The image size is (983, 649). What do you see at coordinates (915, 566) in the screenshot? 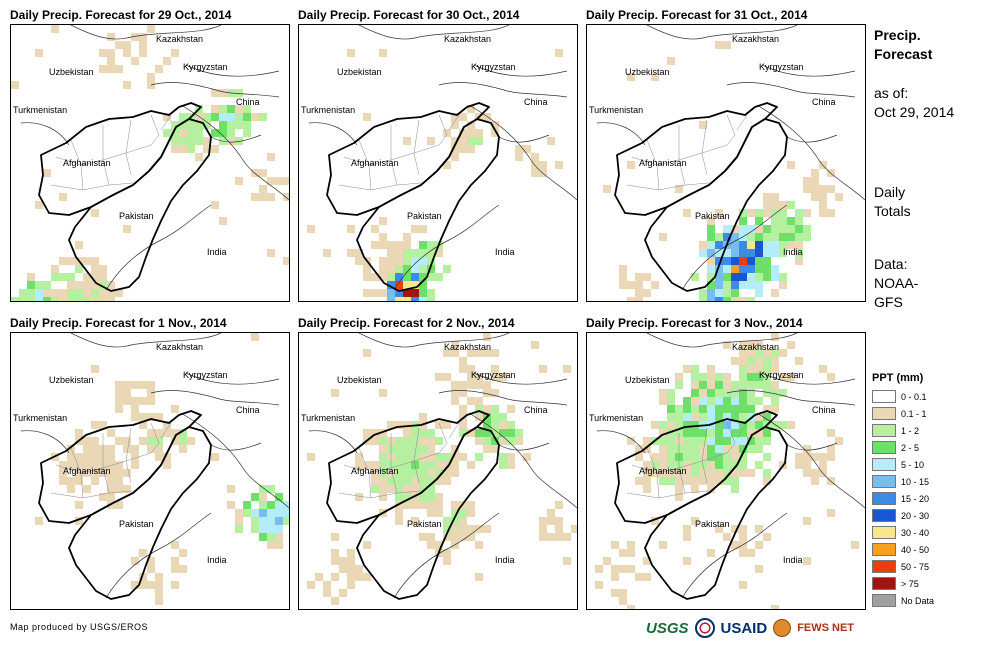
I see `legend-label: 50 - 75` at bounding box center [915, 566].